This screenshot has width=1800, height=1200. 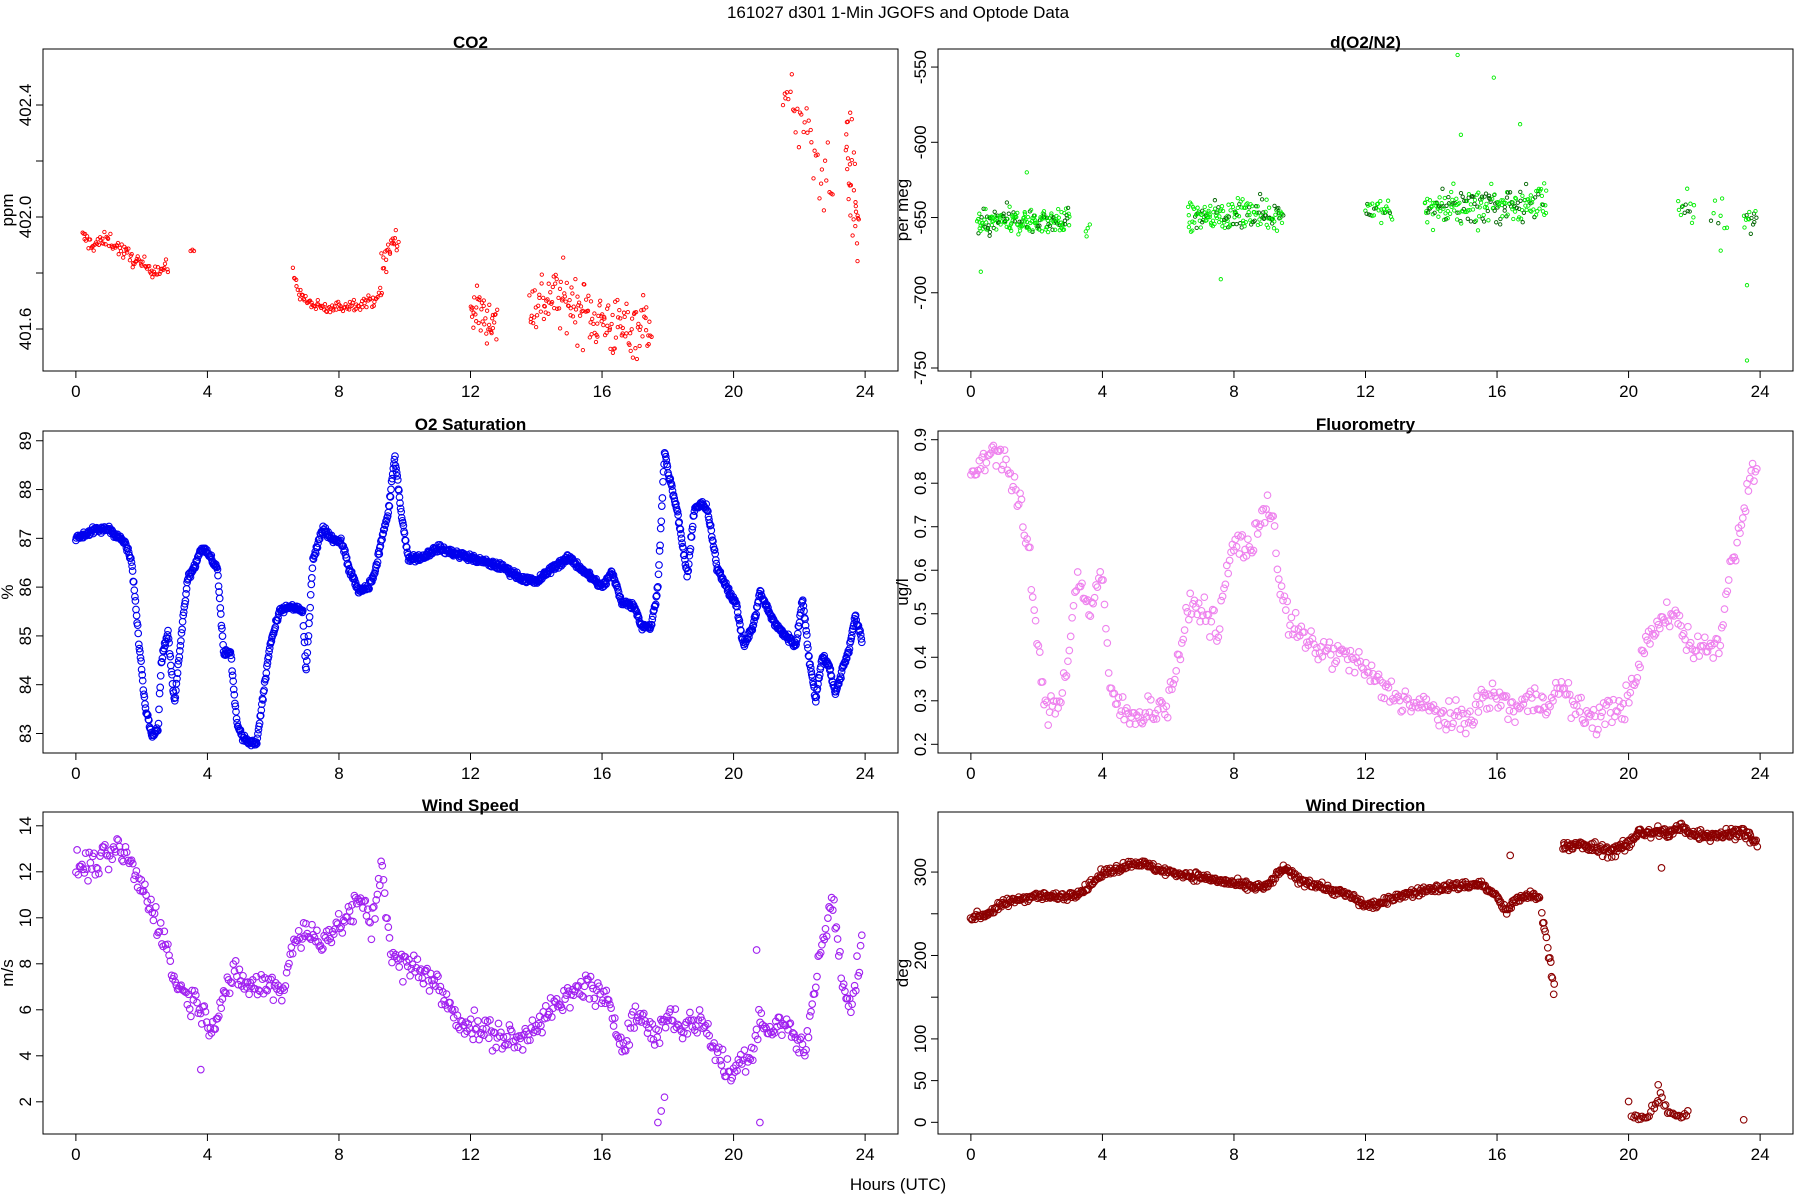 I want to click on o2-saturation-ylabel: %, so click(x=8, y=591).